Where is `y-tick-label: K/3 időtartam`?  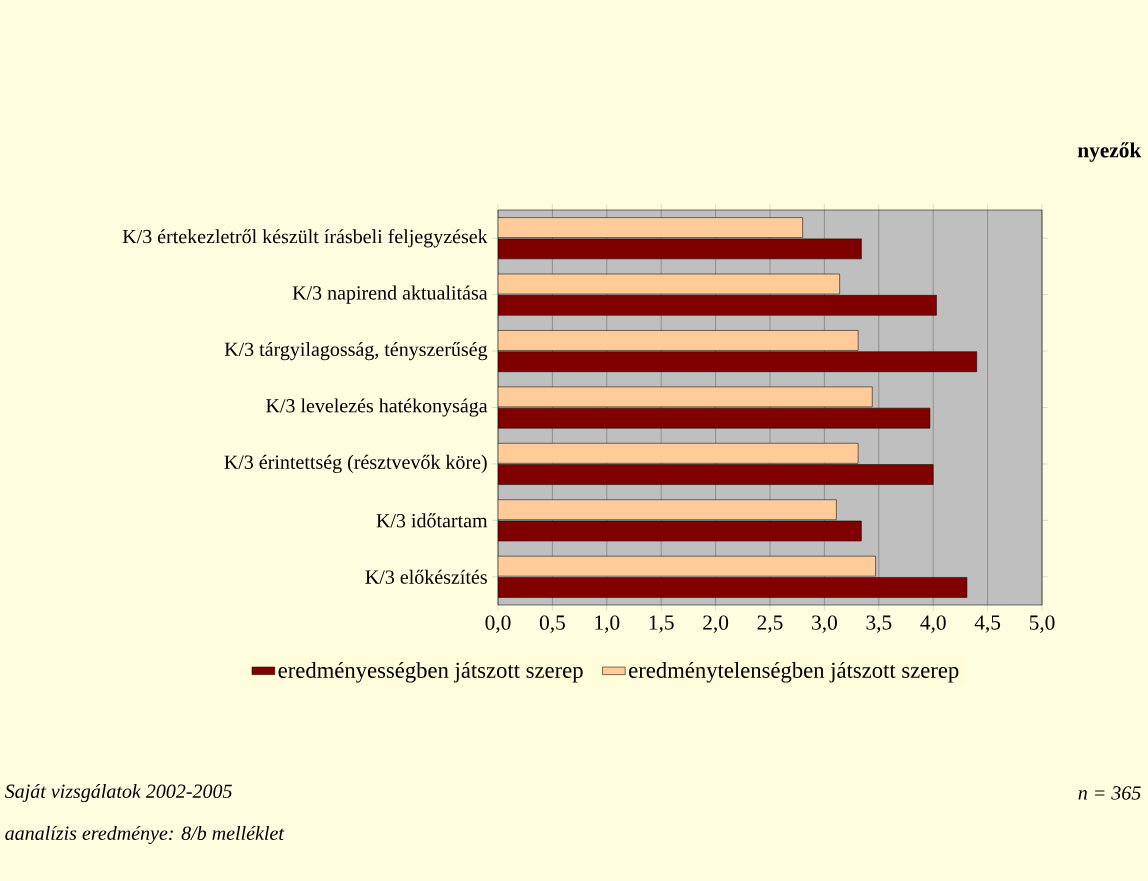
y-tick-label: K/3 időtartam is located at coordinates (432, 520).